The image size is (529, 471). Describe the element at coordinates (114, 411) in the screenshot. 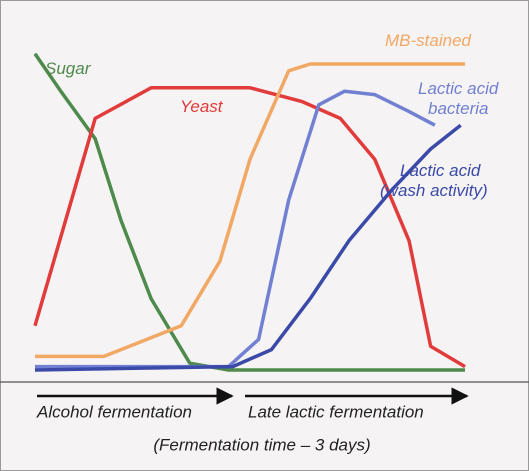

I see `phase-label: Alcohol fermentation` at that location.